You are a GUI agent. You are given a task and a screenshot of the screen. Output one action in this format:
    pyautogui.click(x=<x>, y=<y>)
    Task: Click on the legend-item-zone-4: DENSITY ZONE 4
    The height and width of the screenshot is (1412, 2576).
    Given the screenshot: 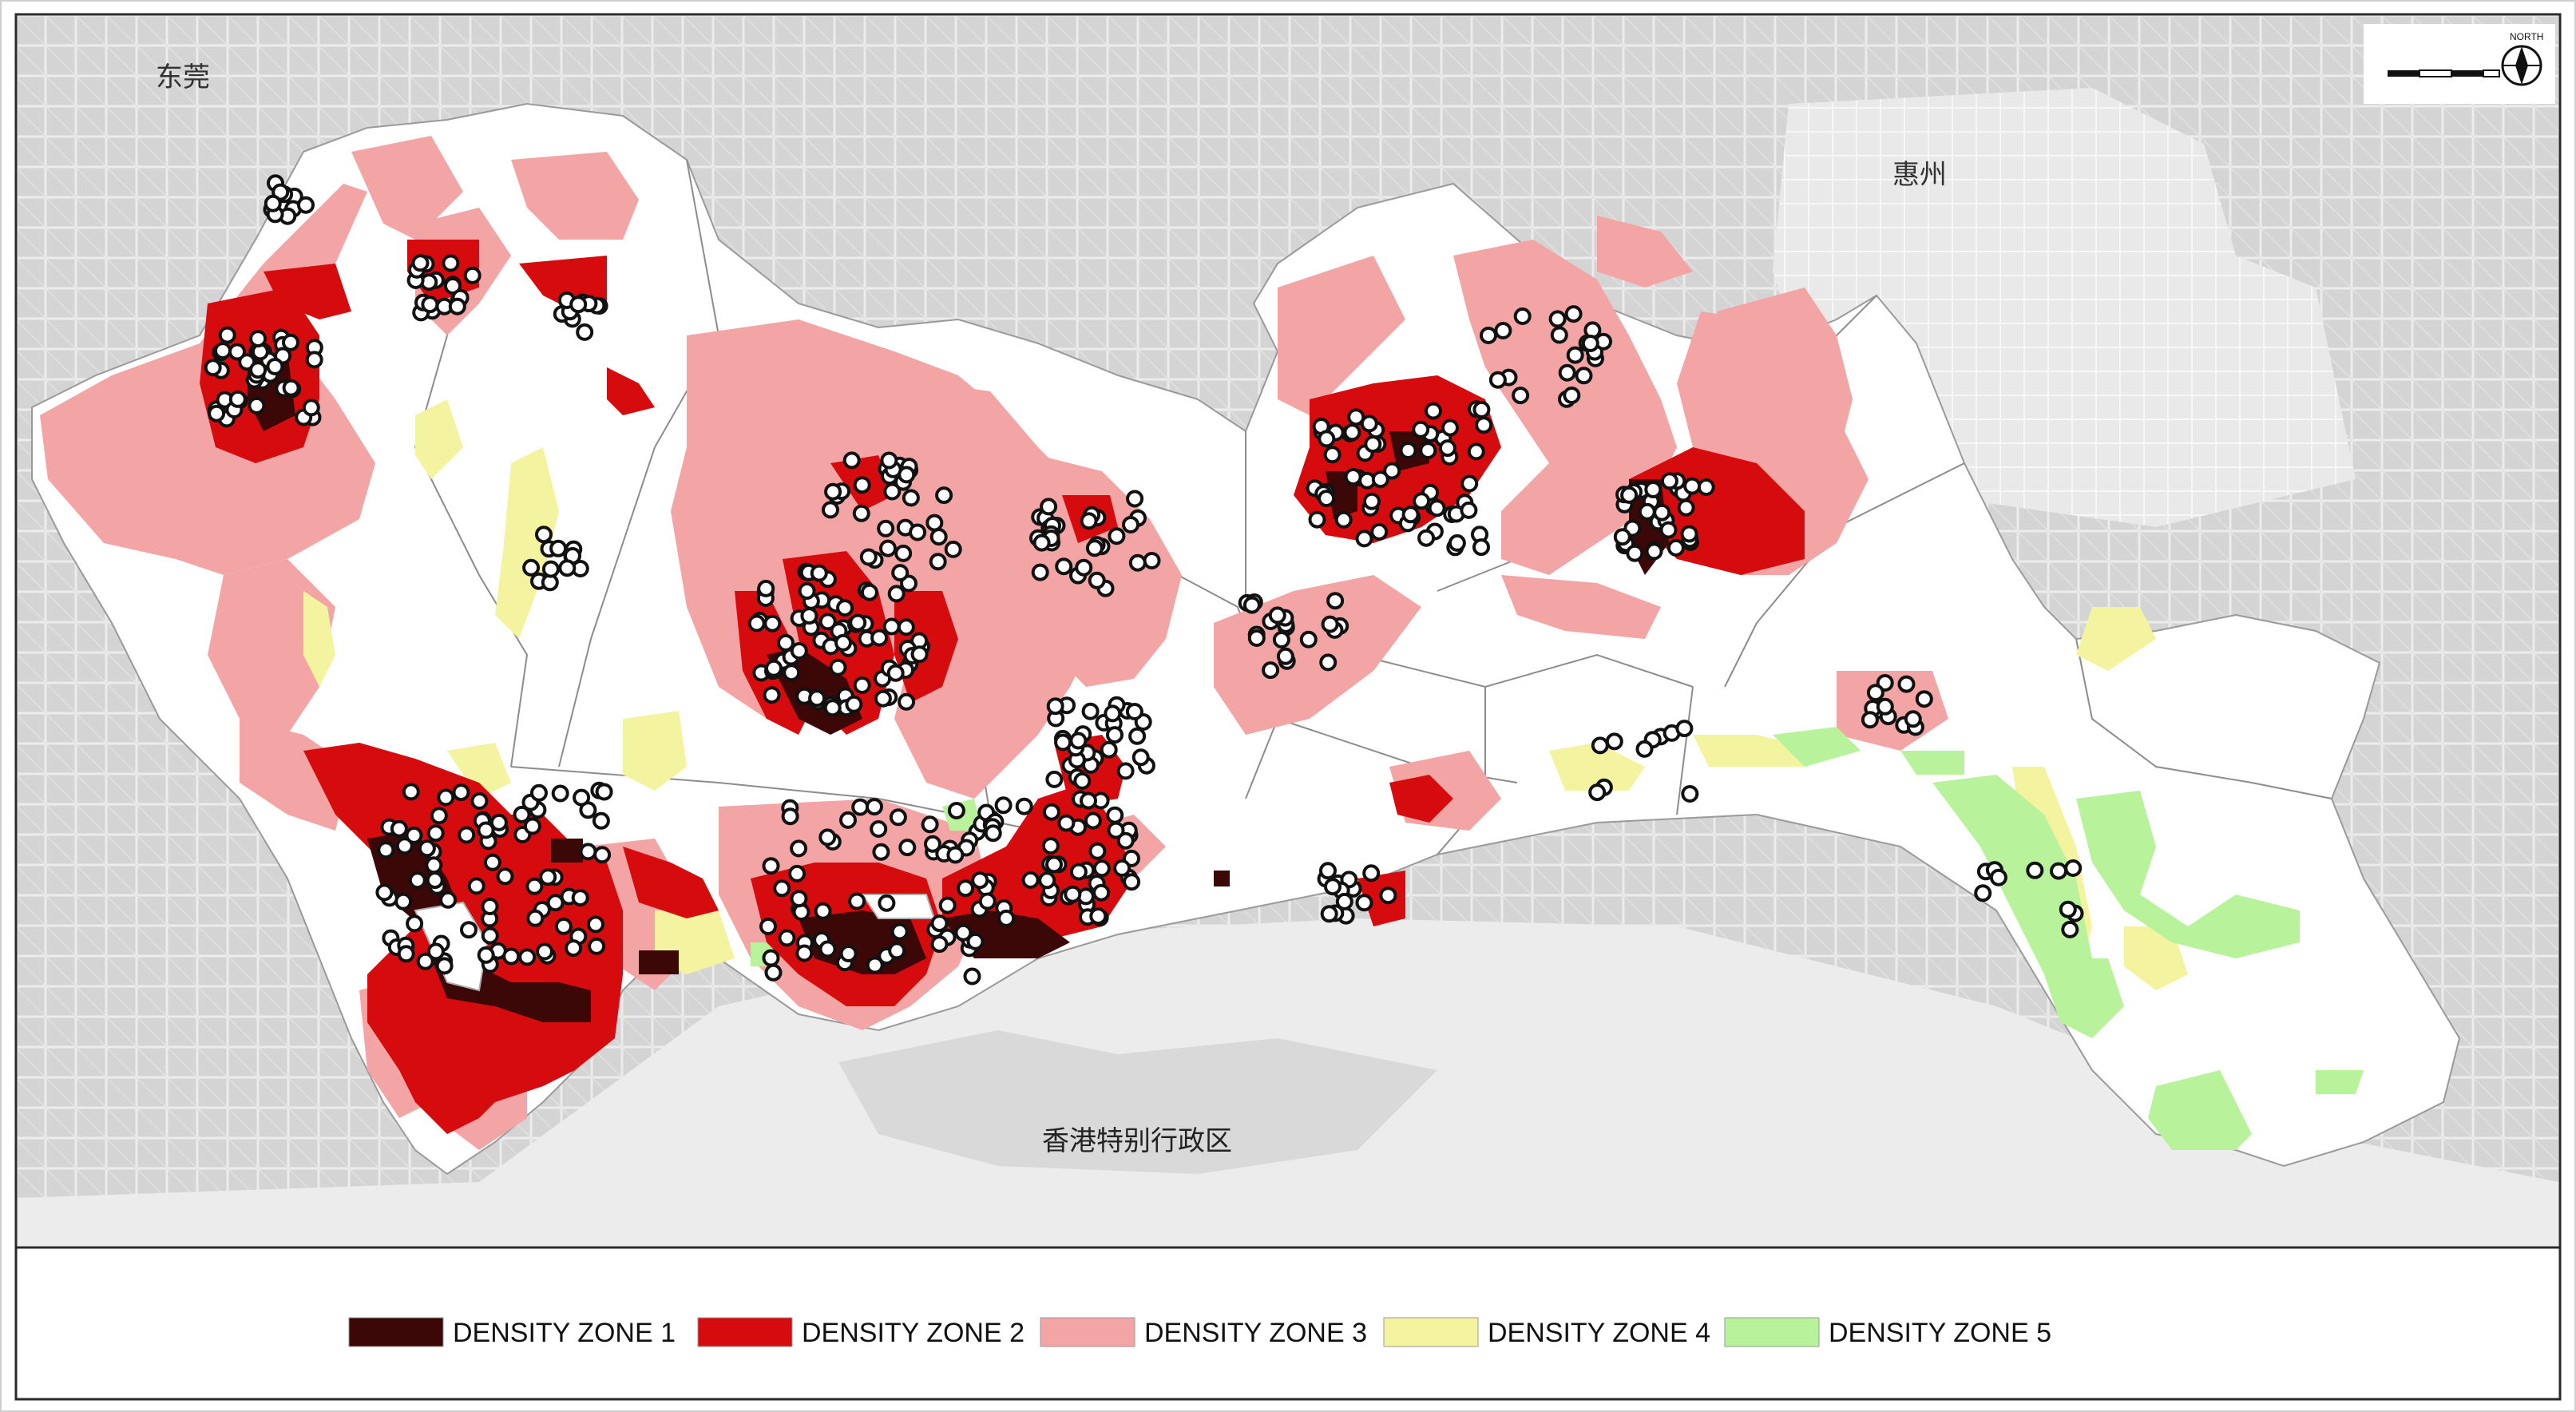 What is the action you would take?
    pyautogui.click(x=1546, y=1332)
    